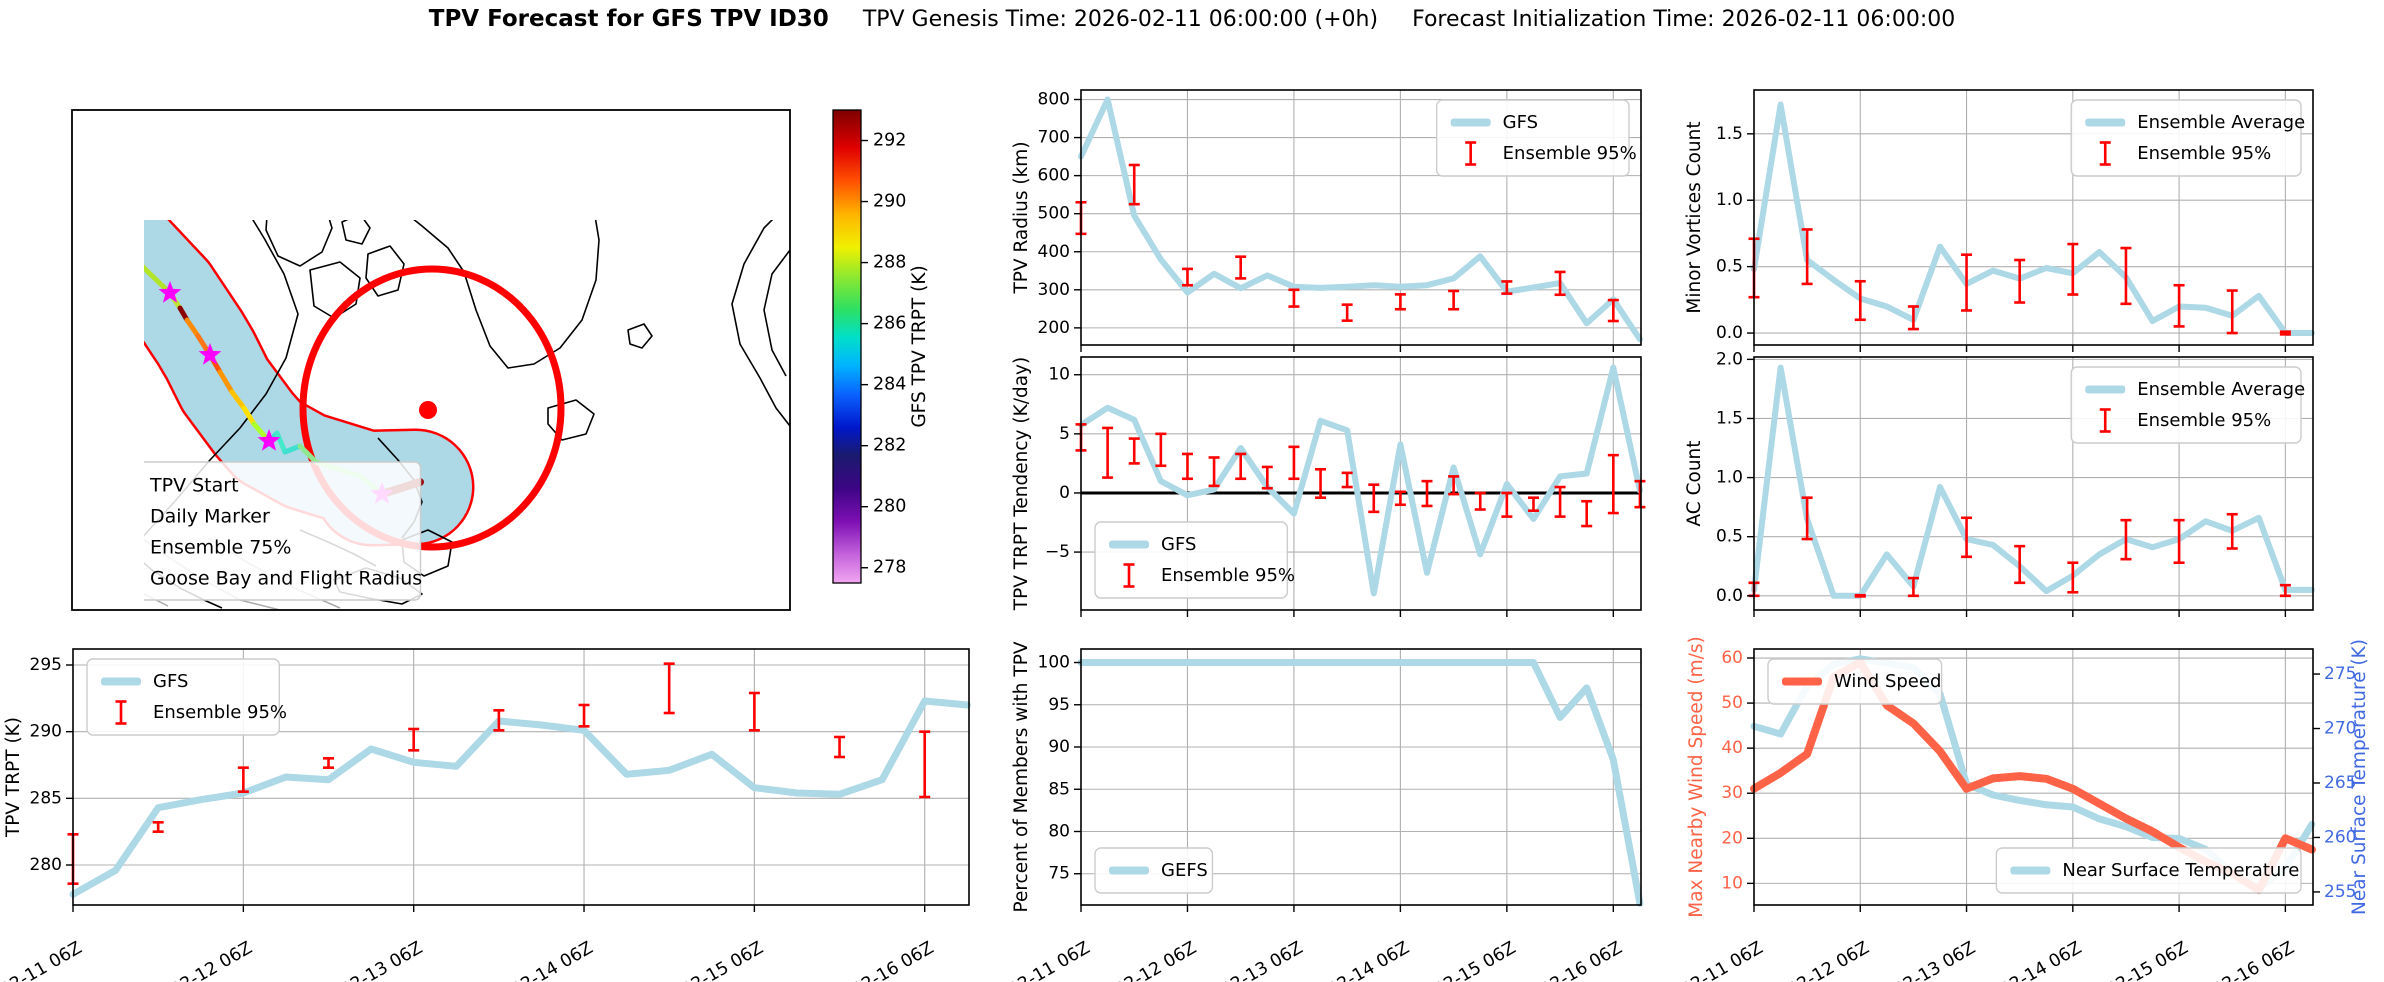  I want to click on y-tick-label: 300, so click(1054, 290).